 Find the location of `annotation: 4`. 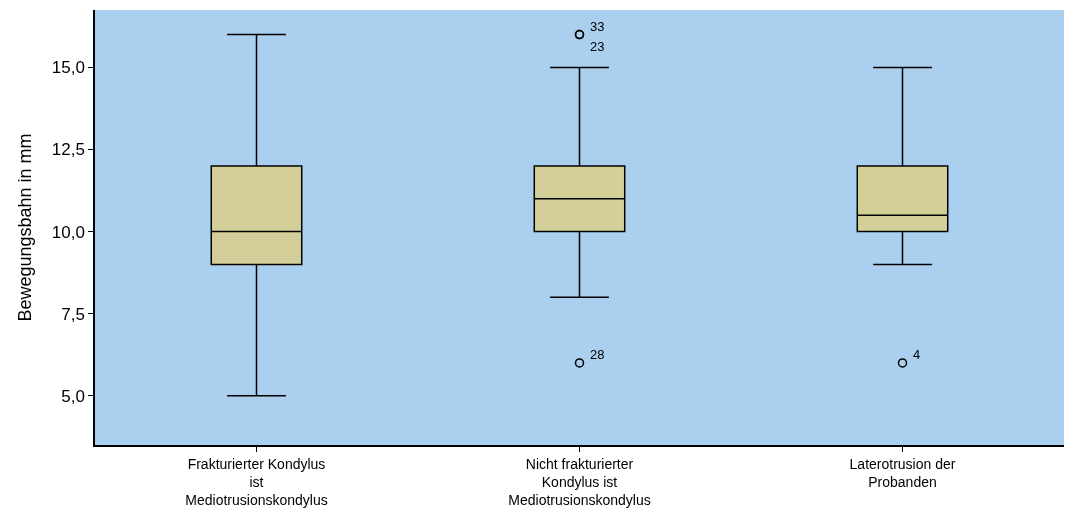

annotation: 4 is located at coordinates (917, 354).